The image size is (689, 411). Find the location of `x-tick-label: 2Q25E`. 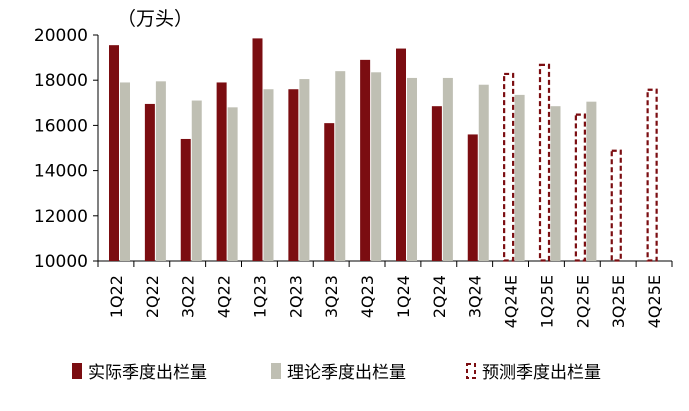

x-tick-label: 2Q25E is located at coordinates (582, 301).